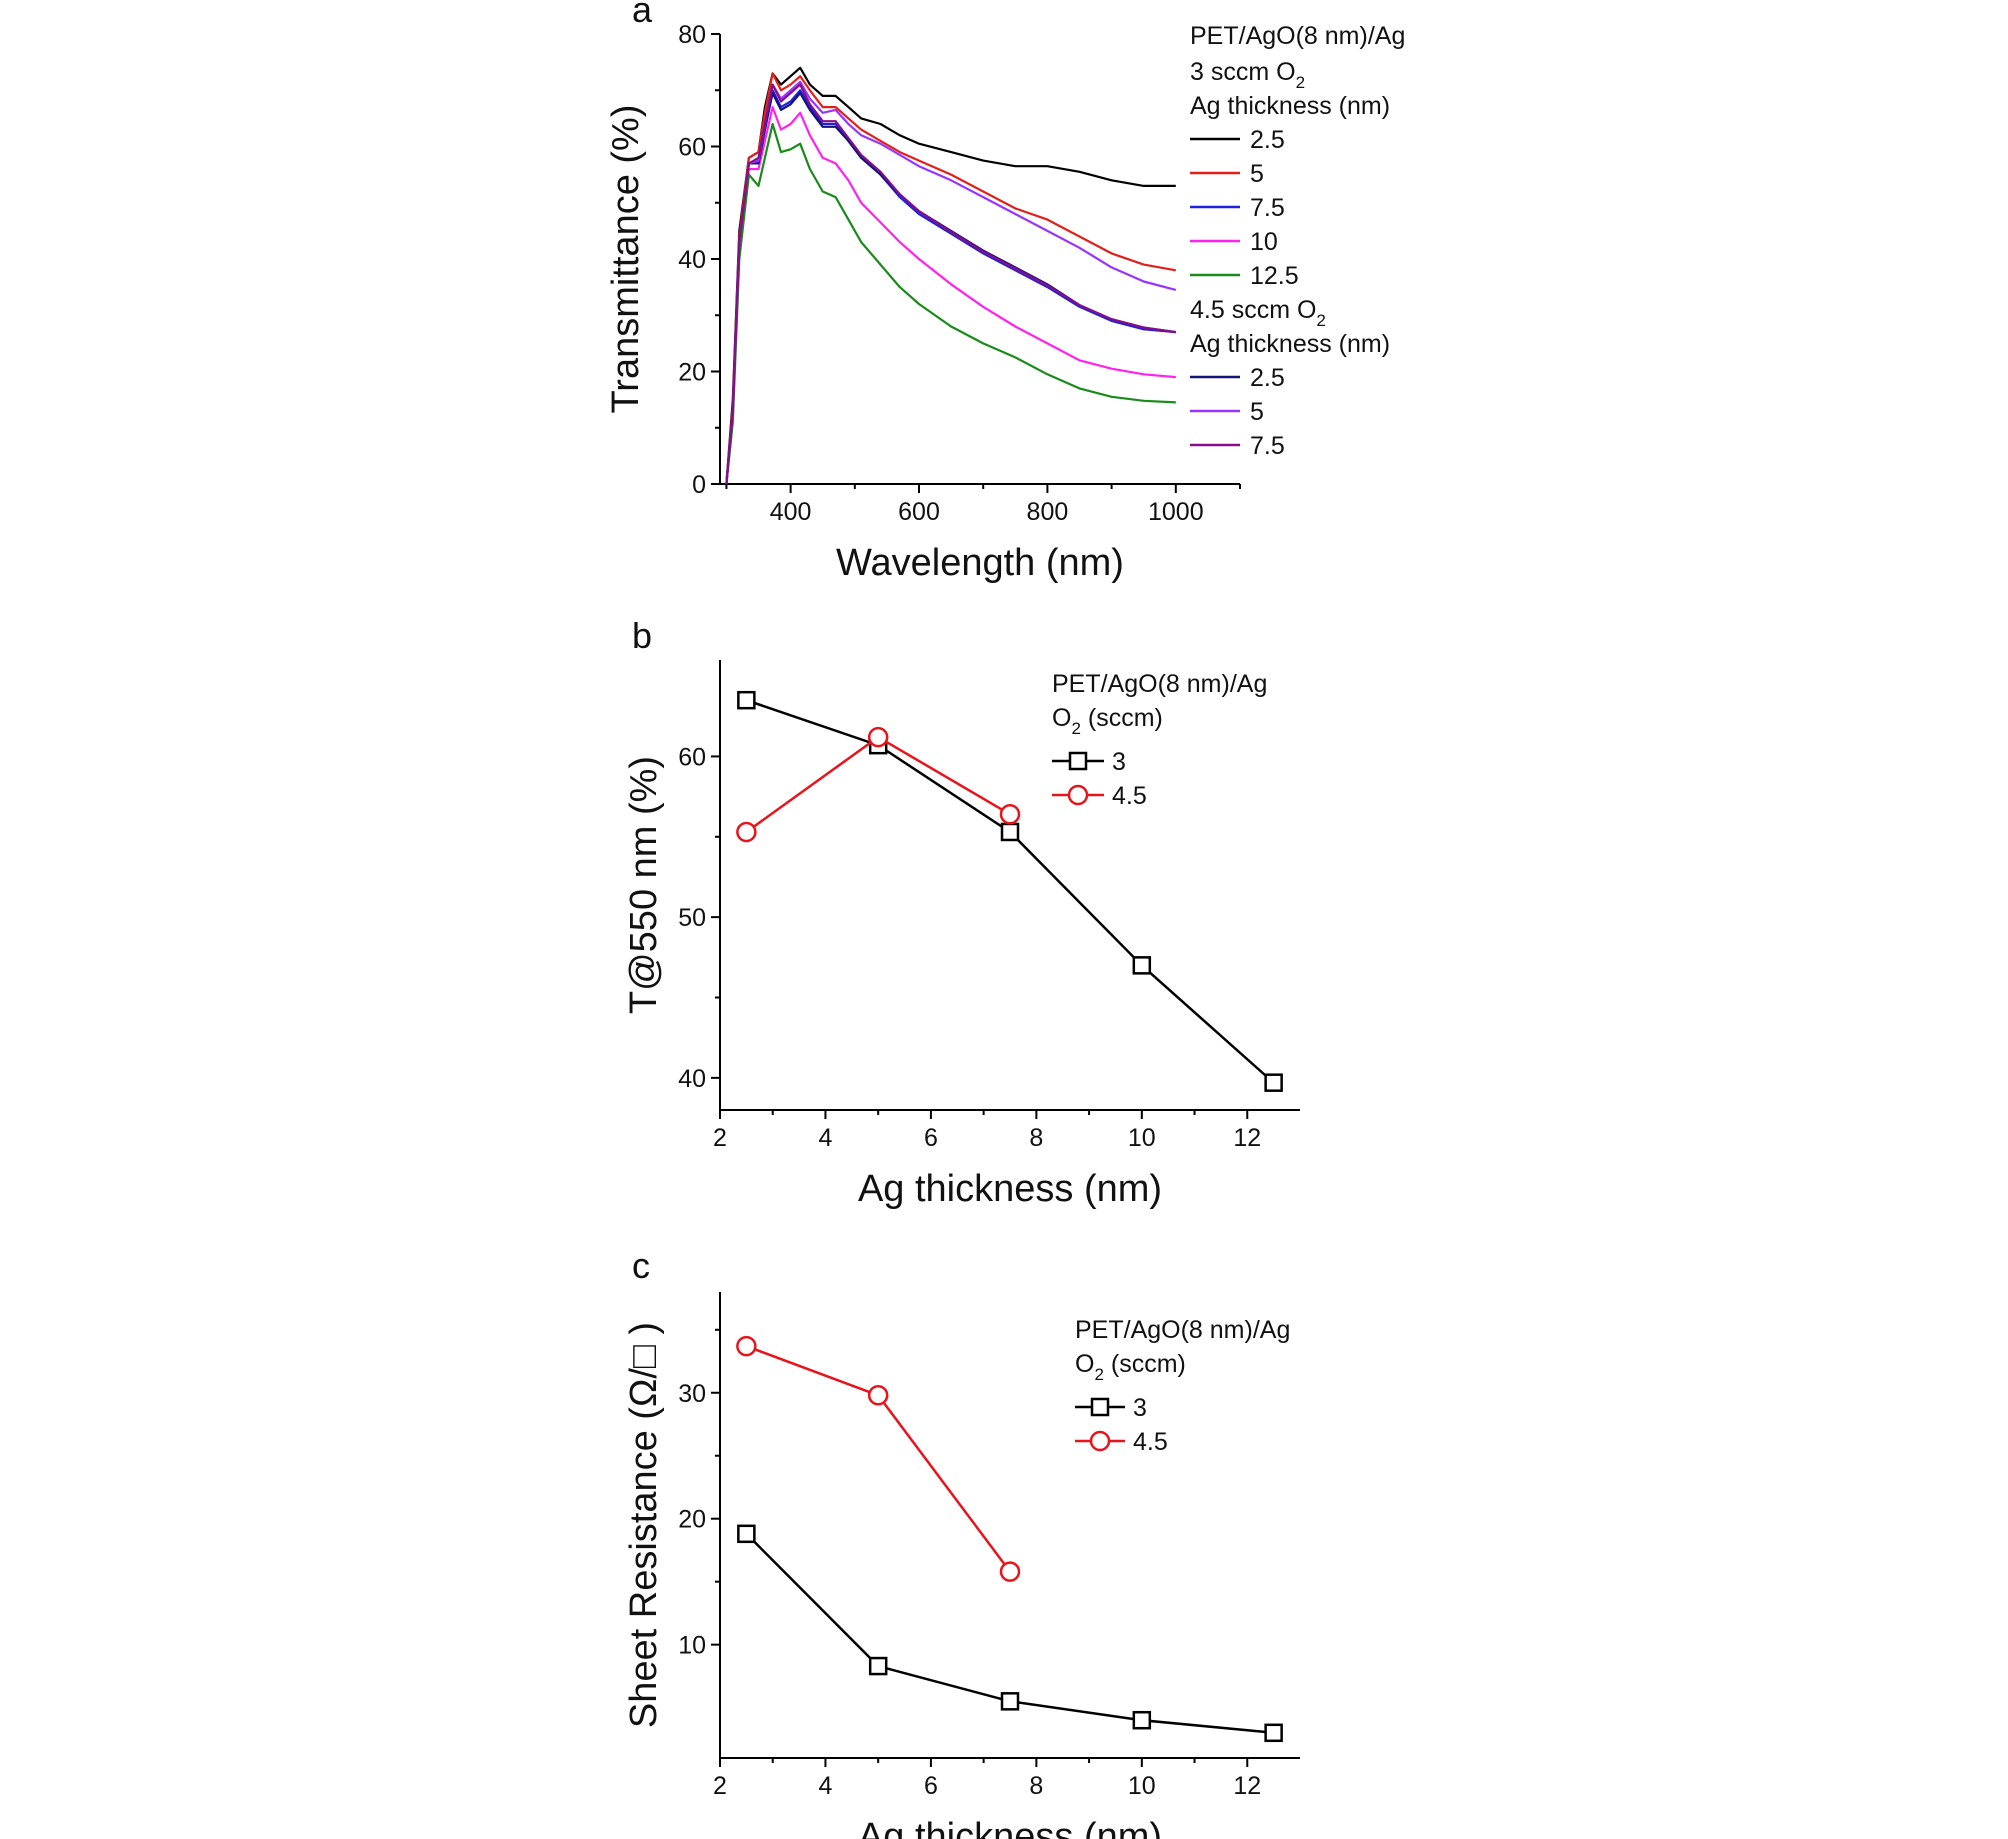 The image size is (2008, 1839). I want to click on x-tick-label: 600, so click(919, 512).